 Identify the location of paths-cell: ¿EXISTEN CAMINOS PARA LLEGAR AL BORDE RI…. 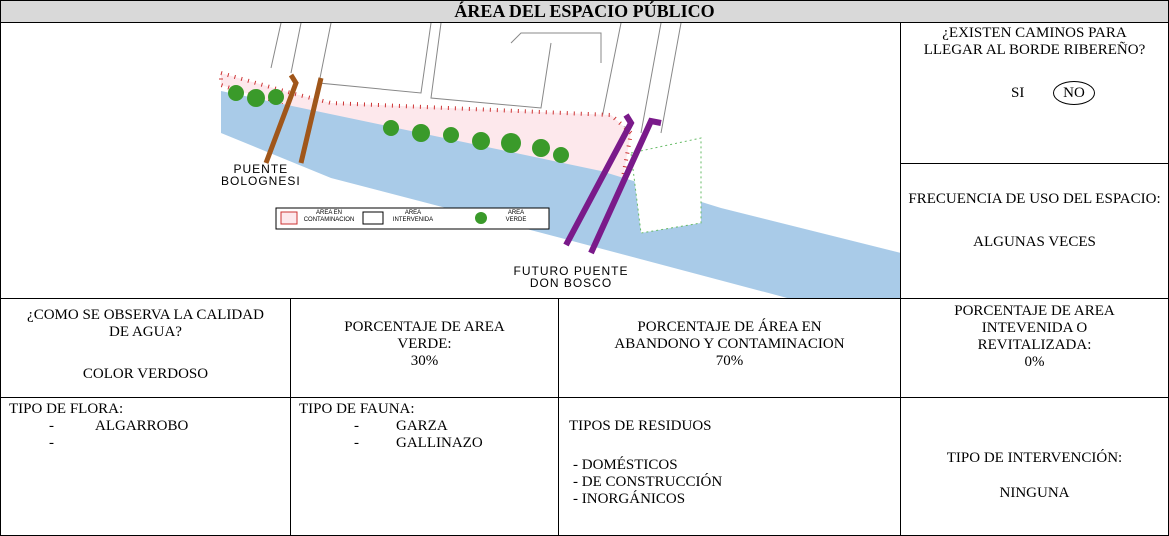
(1034, 93).